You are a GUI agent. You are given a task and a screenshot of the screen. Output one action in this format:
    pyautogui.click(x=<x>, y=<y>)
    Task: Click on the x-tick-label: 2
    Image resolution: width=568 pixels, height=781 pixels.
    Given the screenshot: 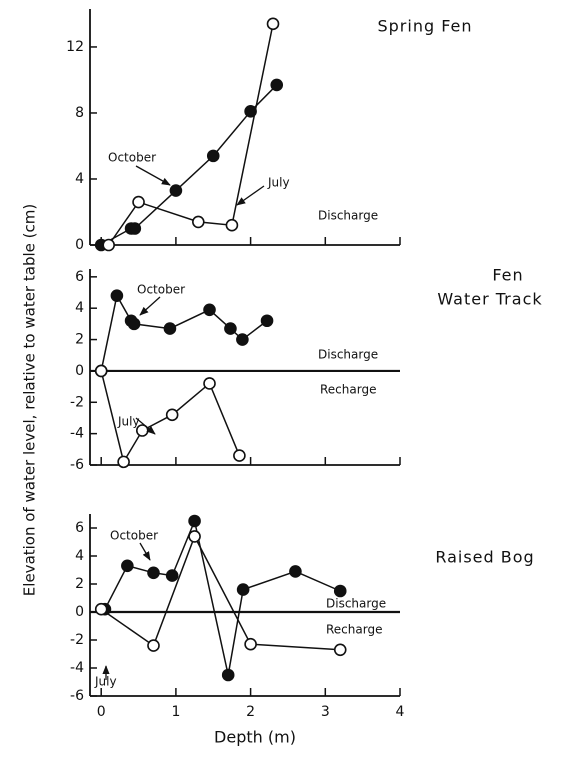 What is the action you would take?
    pyautogui.click(x=250, y=712)
    